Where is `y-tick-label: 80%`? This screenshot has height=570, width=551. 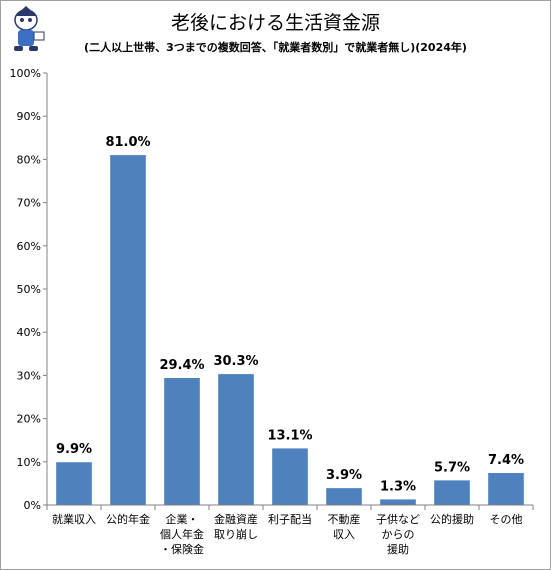 y-tick-label: 80% is located at coordinates (29, 159).